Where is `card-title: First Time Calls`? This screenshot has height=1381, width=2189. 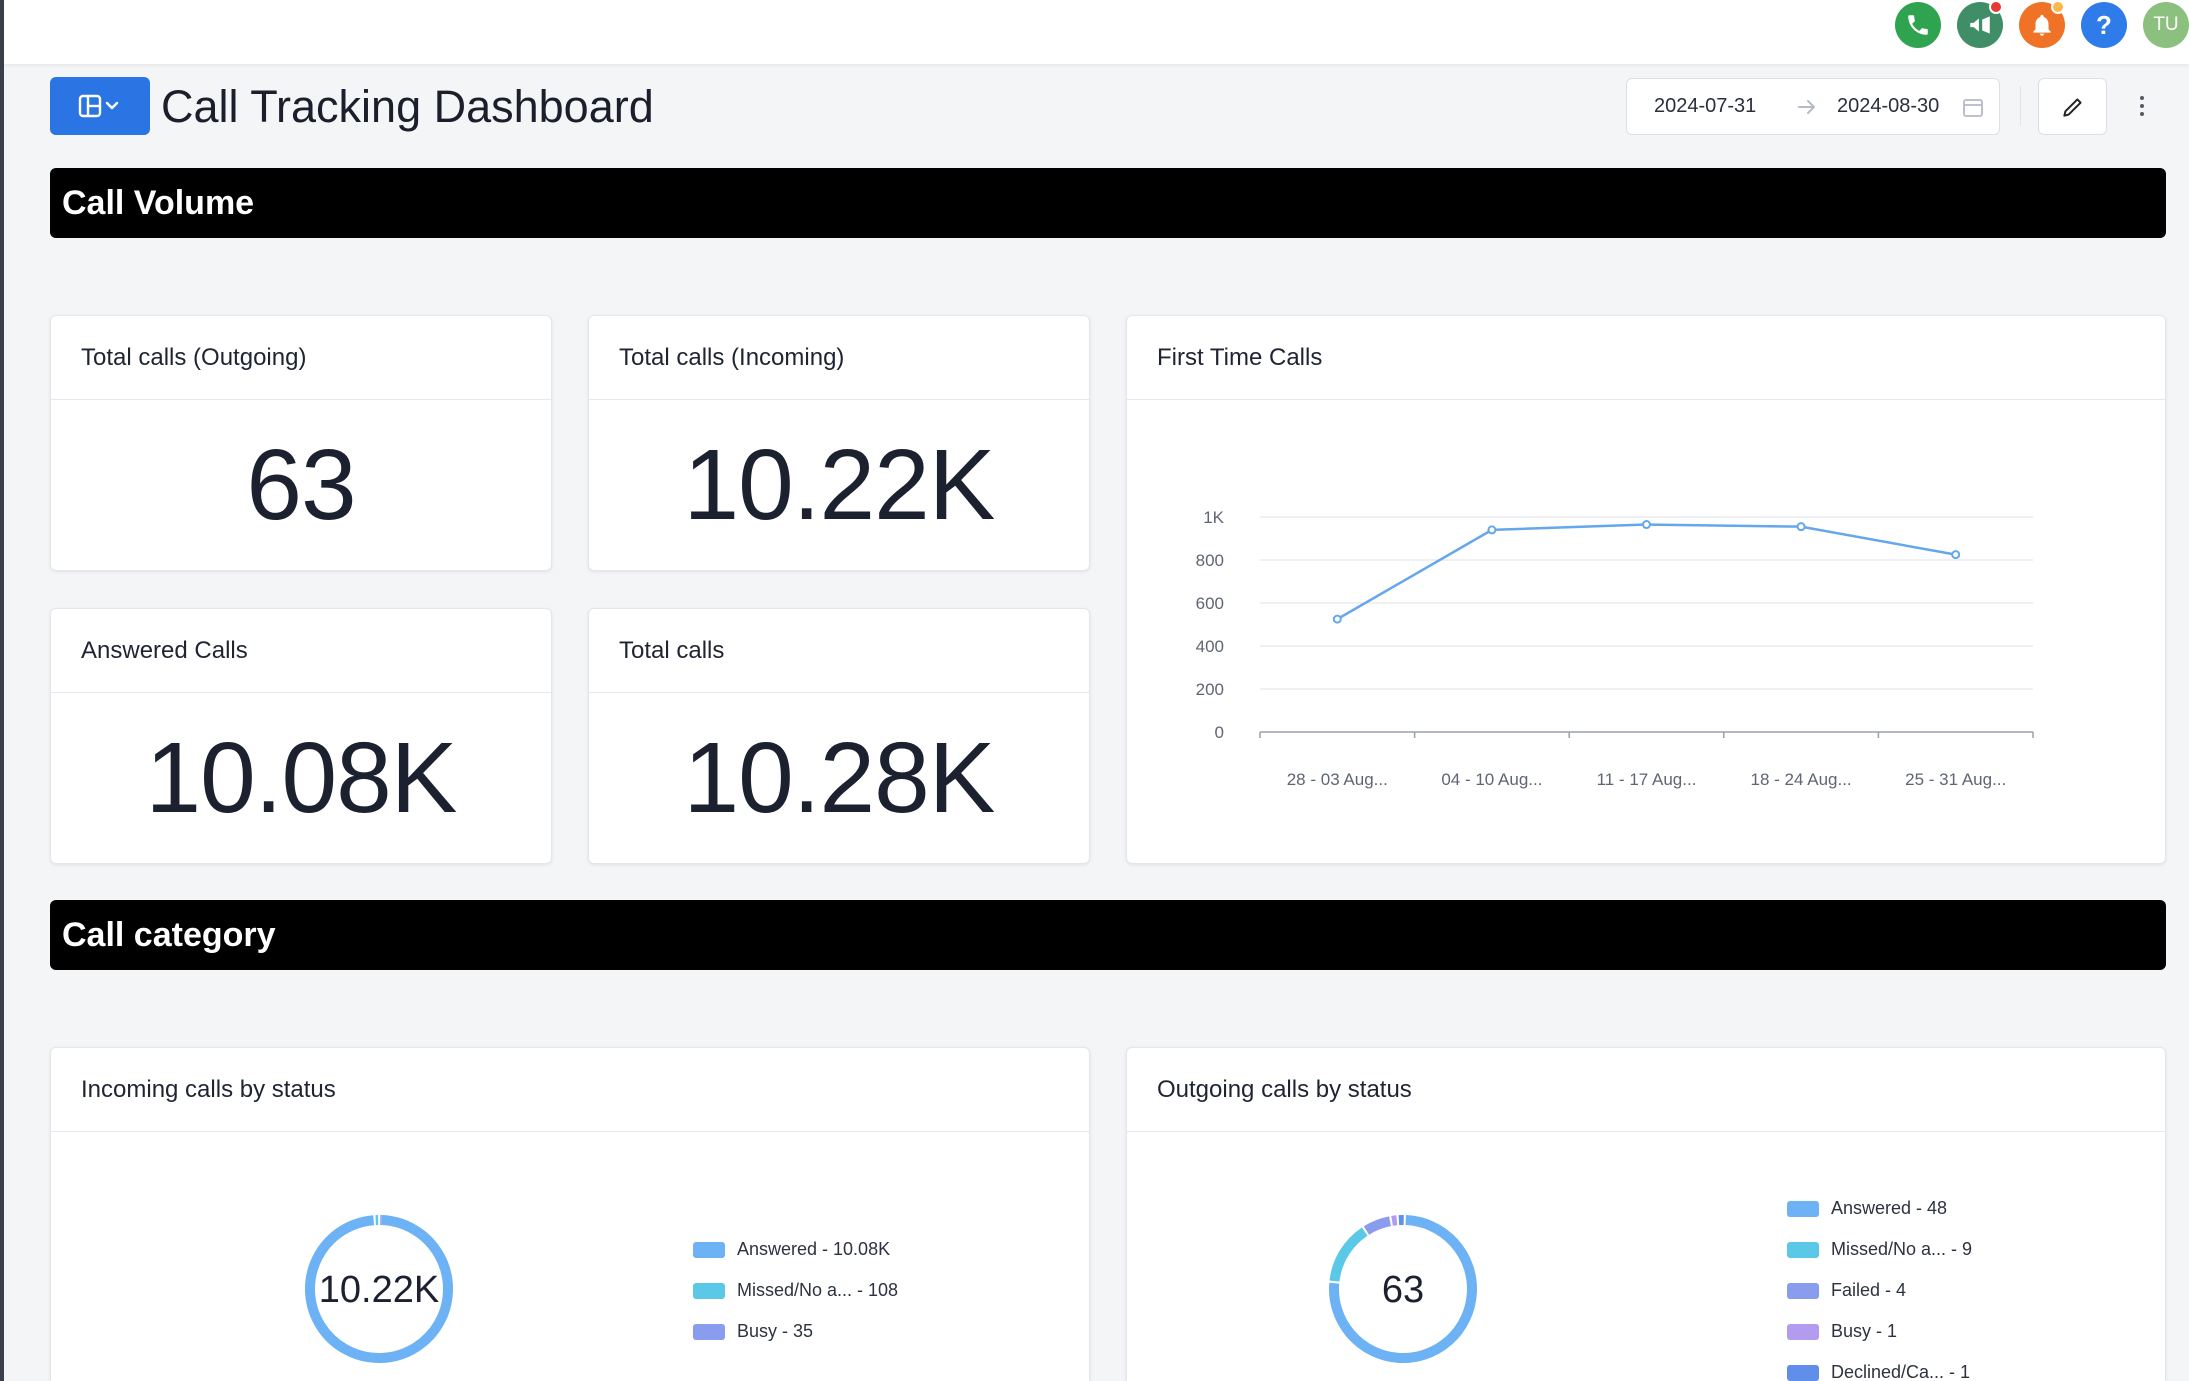 card-title: First Time Calls is located at coordinates (1646, 358).